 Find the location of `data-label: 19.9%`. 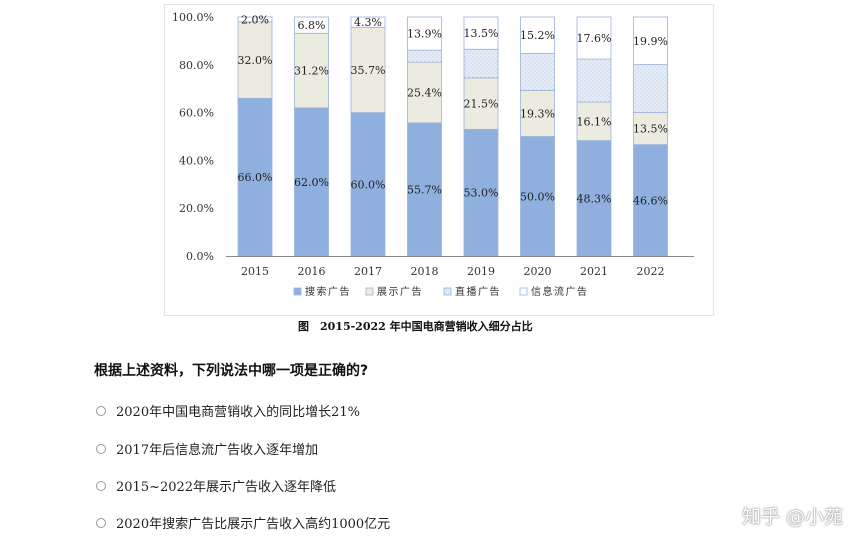

data-label: 19.9% is located at coordinates (650, 41).